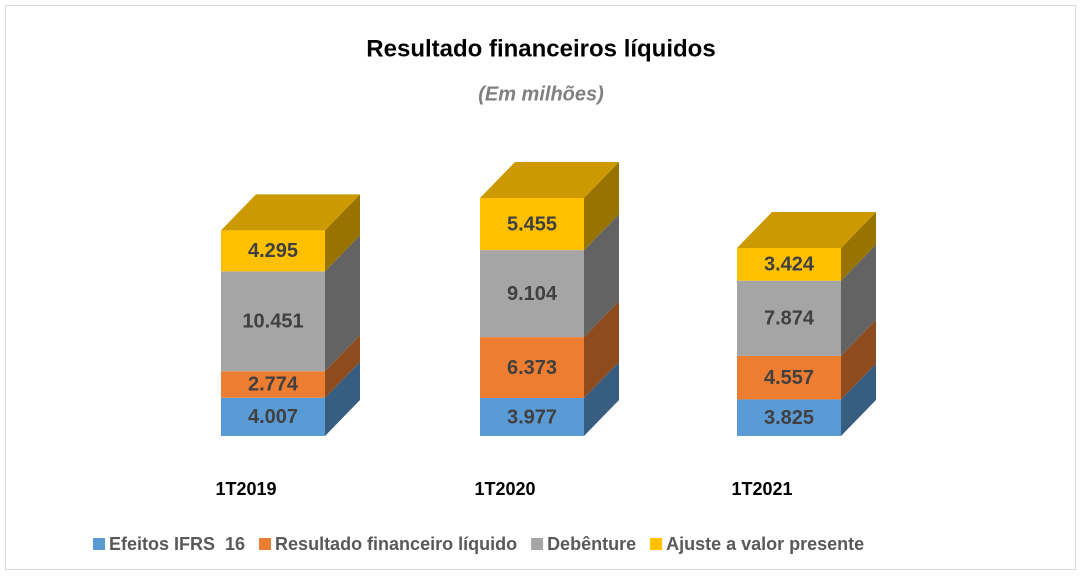  I want to click on data-label: 4.007, so click(273, 417).